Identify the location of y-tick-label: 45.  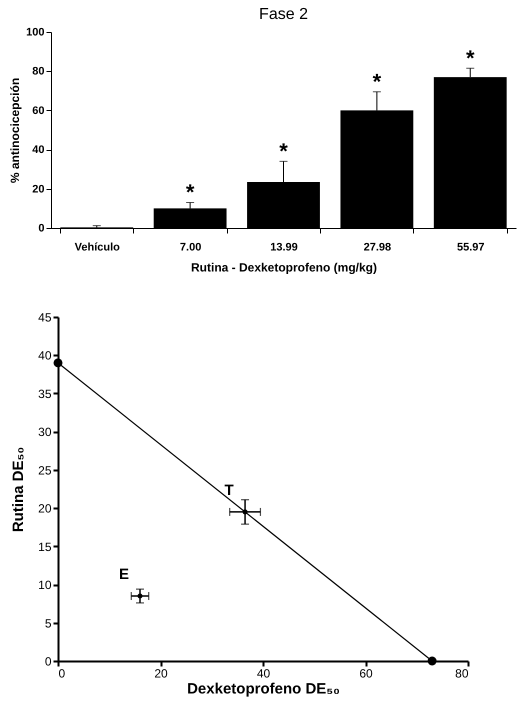
(45, 317).